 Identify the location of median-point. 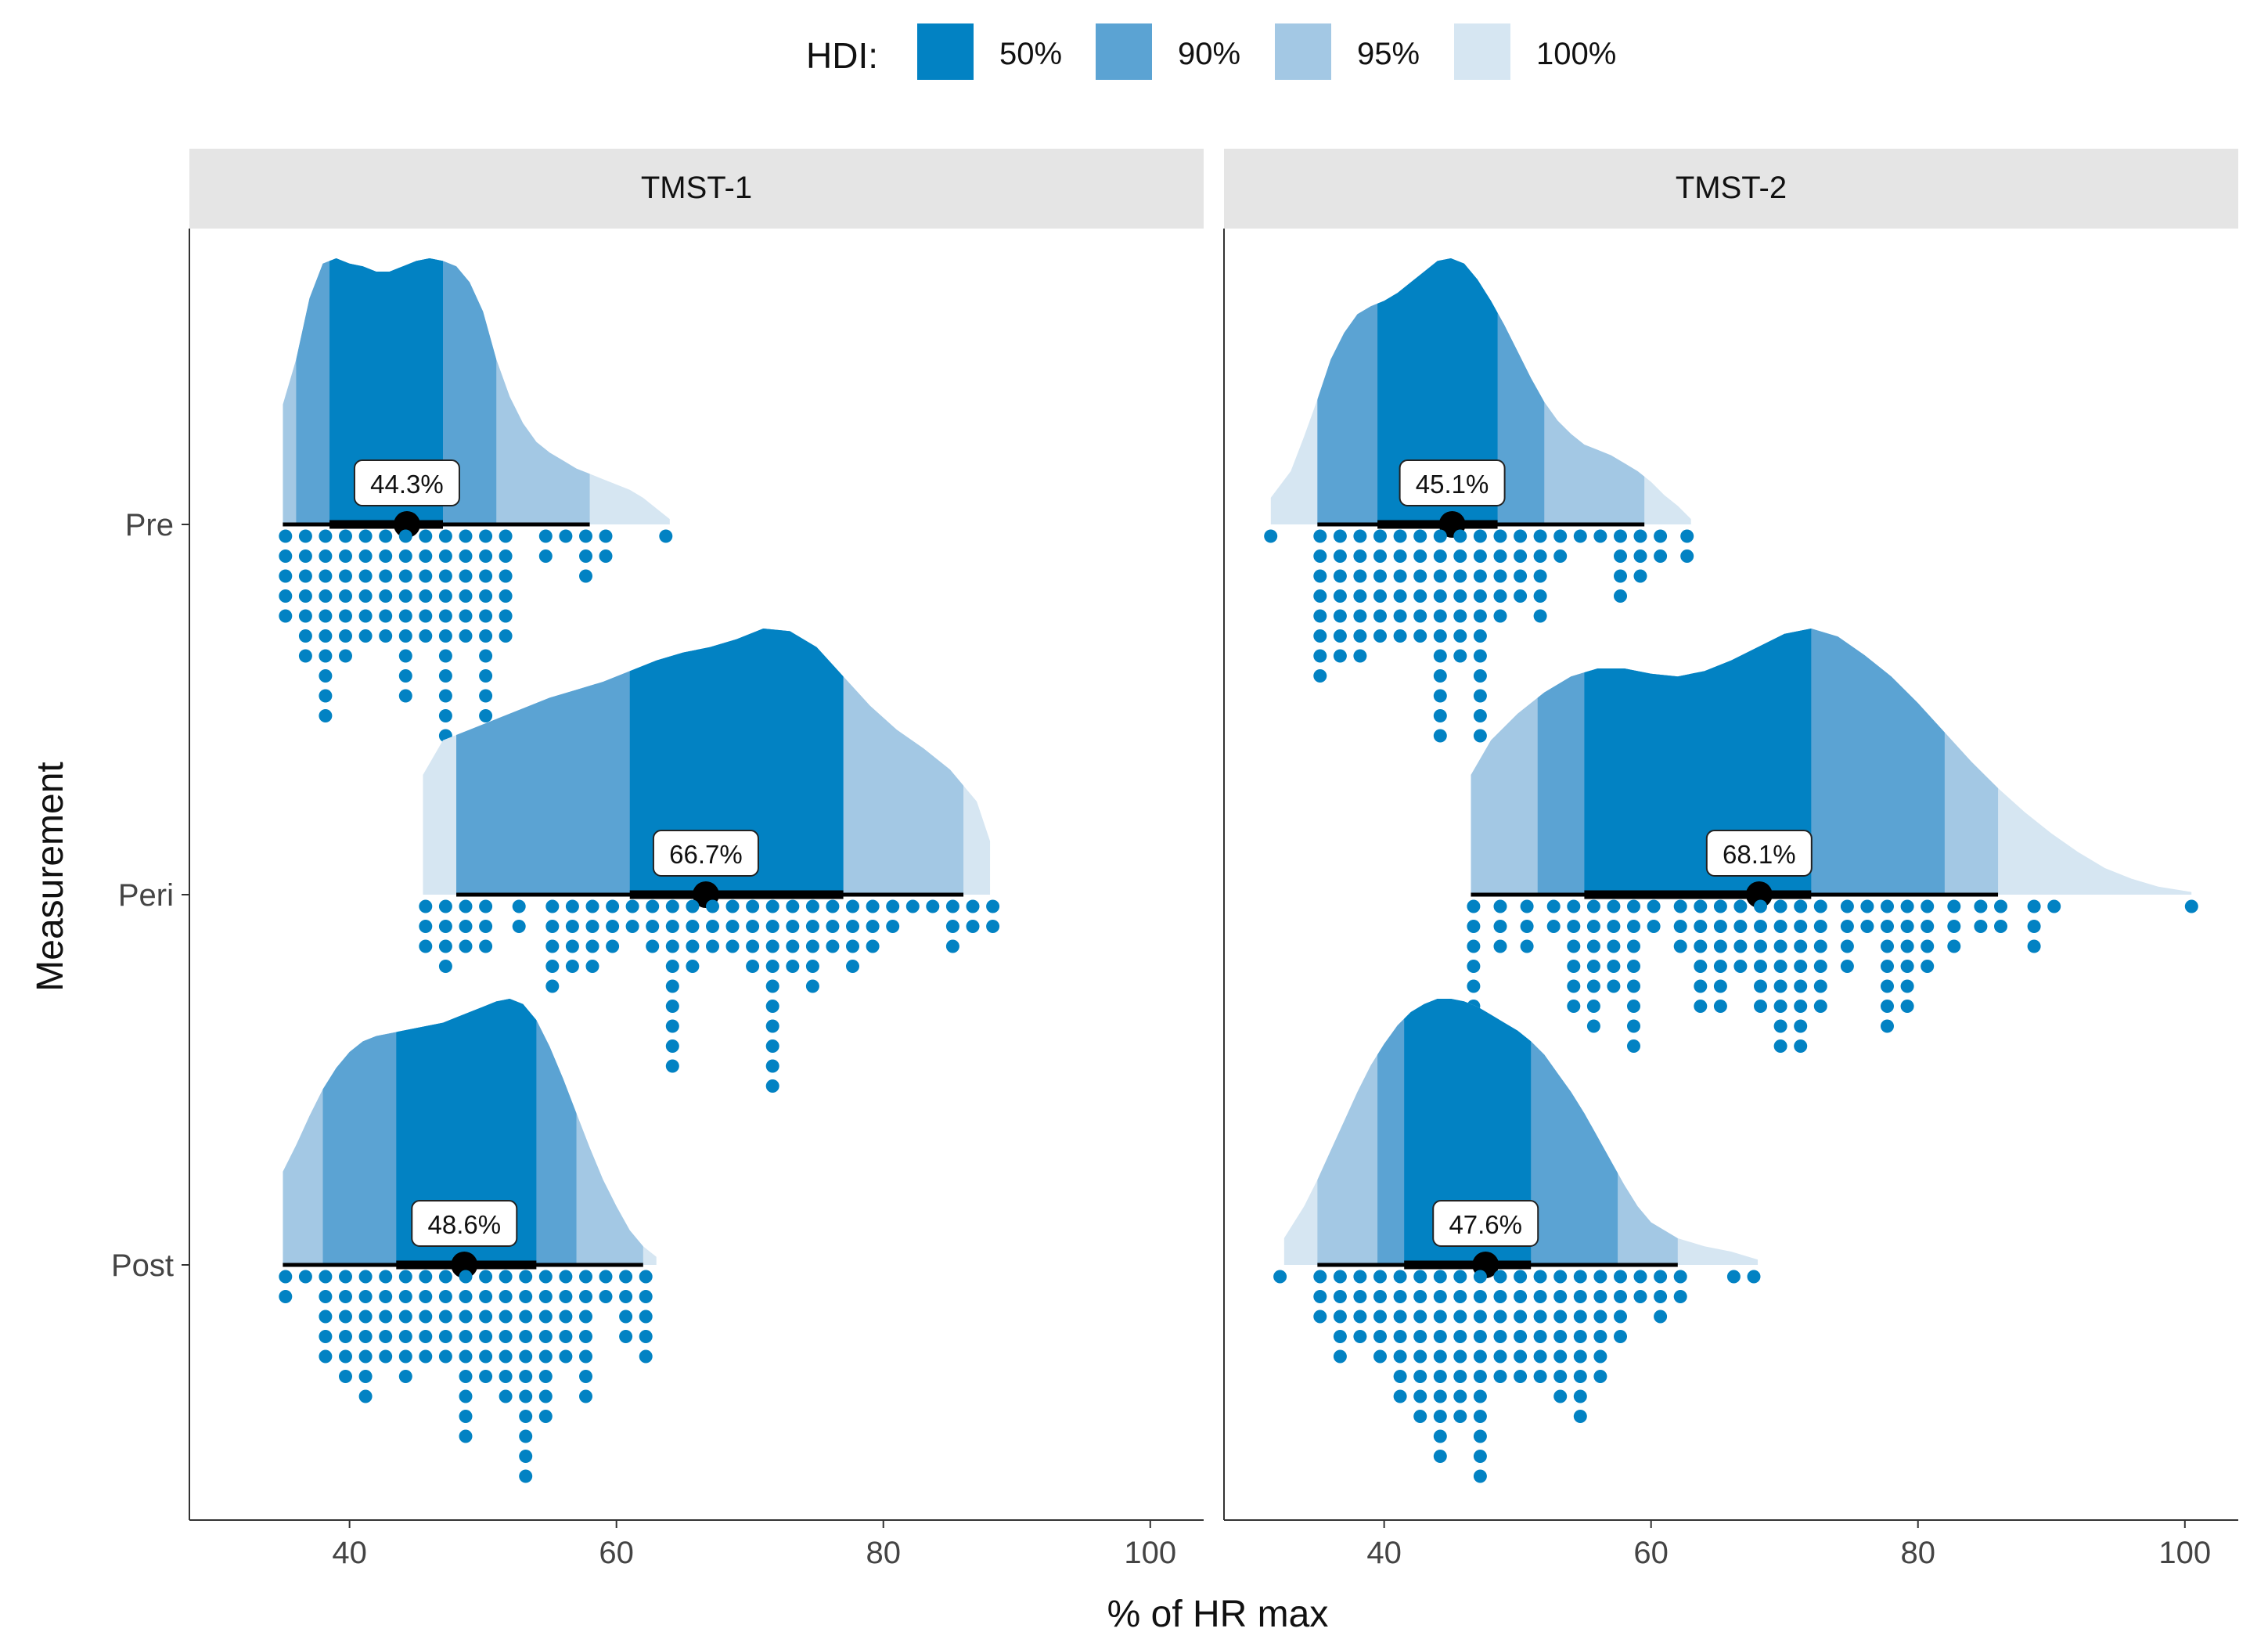
(464, 1265).